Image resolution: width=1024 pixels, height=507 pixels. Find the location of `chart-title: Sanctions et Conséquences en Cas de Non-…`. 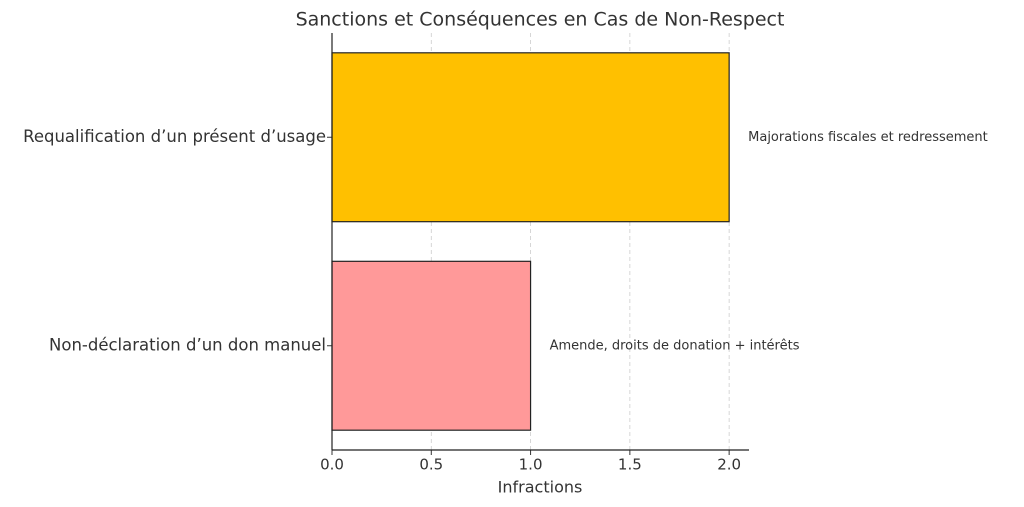

chart-title: Sanctions et Conséquences en Cas de Non-… is located at coordinates (540, 20).